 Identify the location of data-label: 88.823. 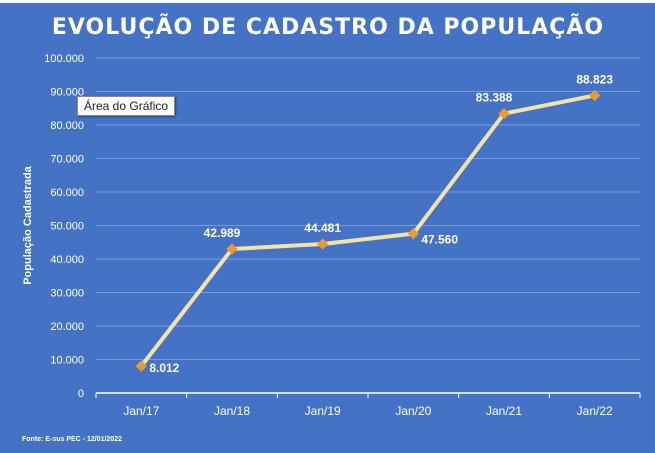
(594, 79).